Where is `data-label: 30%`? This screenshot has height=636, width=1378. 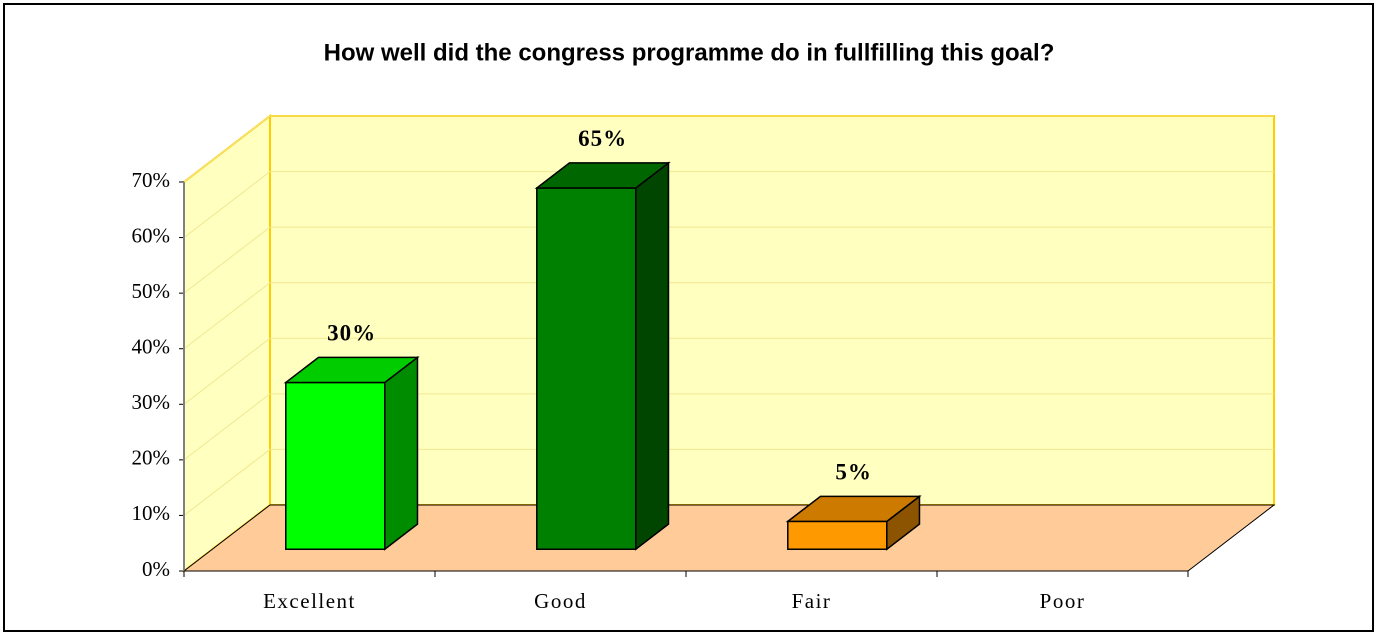
data-label: 30% is located at coordinates (351, 333).